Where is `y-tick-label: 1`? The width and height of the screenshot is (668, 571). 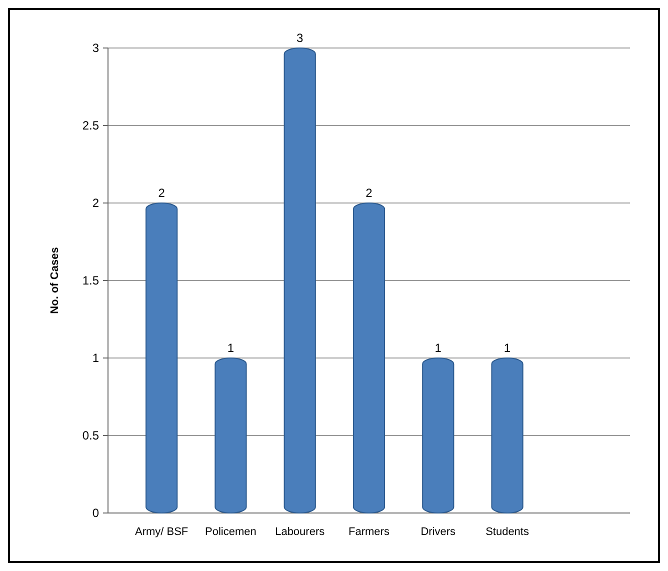
y-tick-label: 1 is located at coordinates (96, 358).